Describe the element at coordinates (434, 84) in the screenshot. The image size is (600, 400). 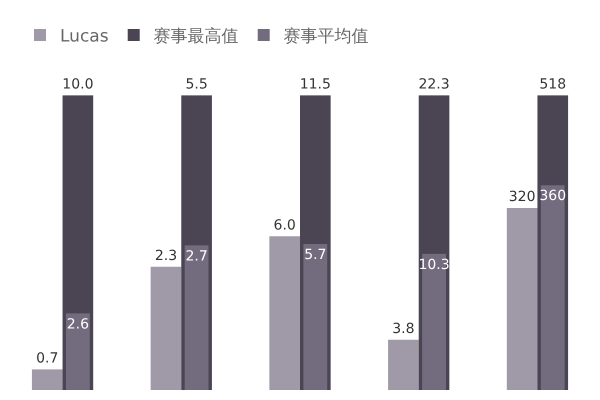
I see `data-label: 22.3` at that location.